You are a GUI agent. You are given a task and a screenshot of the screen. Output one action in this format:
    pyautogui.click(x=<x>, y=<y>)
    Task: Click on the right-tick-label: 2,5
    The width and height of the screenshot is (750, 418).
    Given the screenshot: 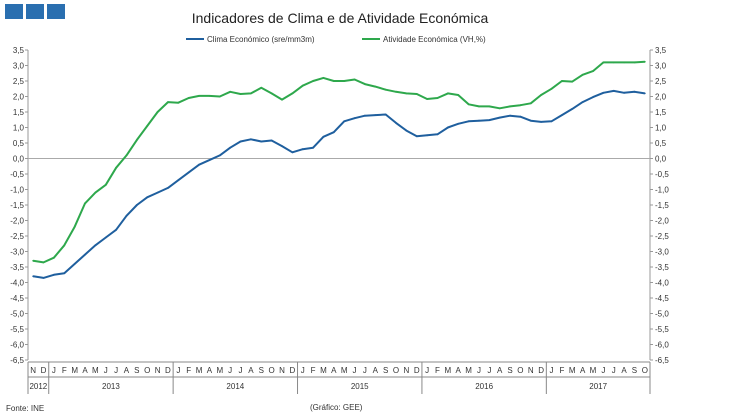 What is the action you would take?
    pyautogui.click(x=661, y=81)
    